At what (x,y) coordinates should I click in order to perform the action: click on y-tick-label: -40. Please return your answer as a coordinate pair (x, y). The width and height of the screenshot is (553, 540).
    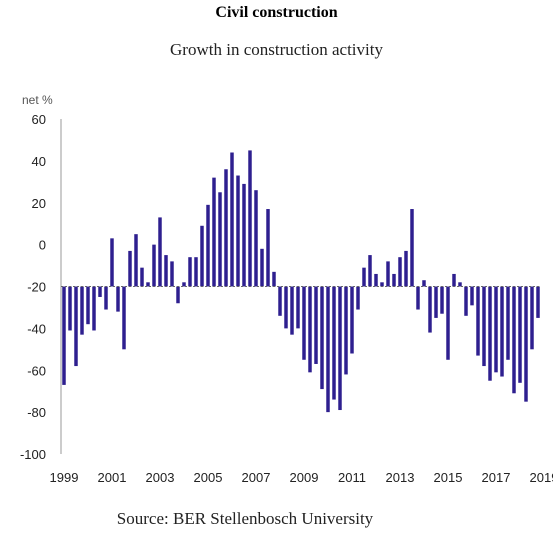
    Looking at the image, I should click on (36, 328).